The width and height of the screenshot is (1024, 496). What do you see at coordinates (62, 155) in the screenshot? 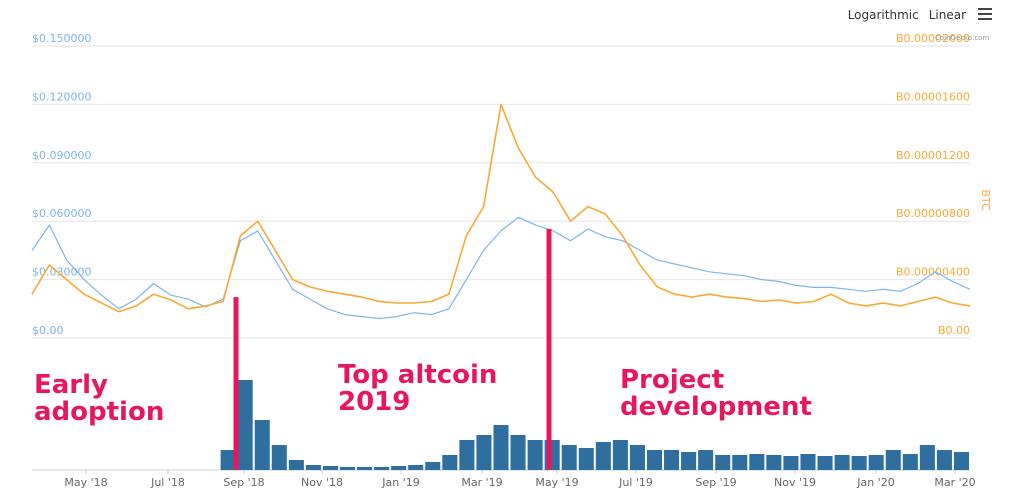
I see `y-left-tick-label: $0.090000` at bounding box center [62, 155].